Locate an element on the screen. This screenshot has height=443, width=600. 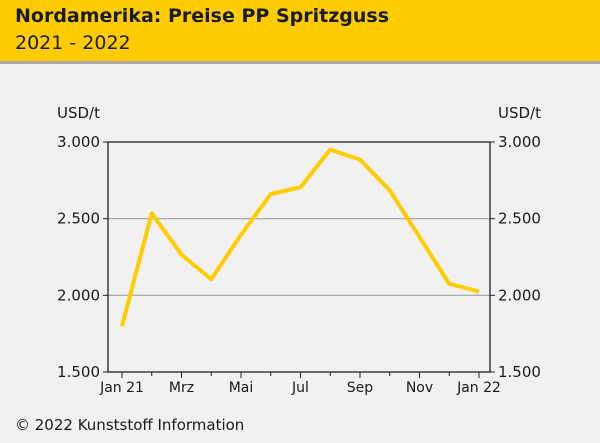
y-tick-label-right: 2.000 is located at coordinates (519, 295).